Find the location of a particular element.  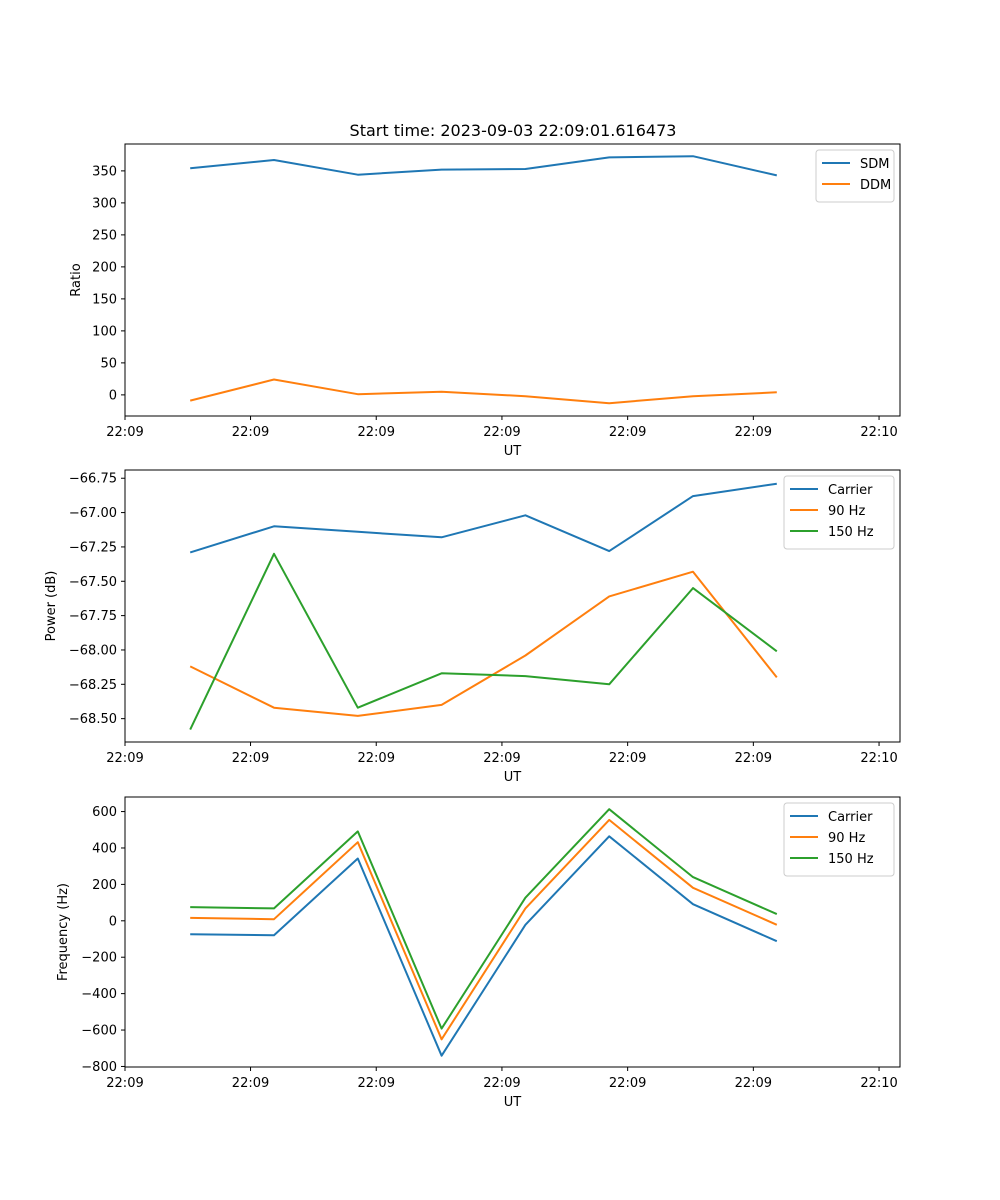

y-tick-label: −67.25 is located at coordinates (93, 547).